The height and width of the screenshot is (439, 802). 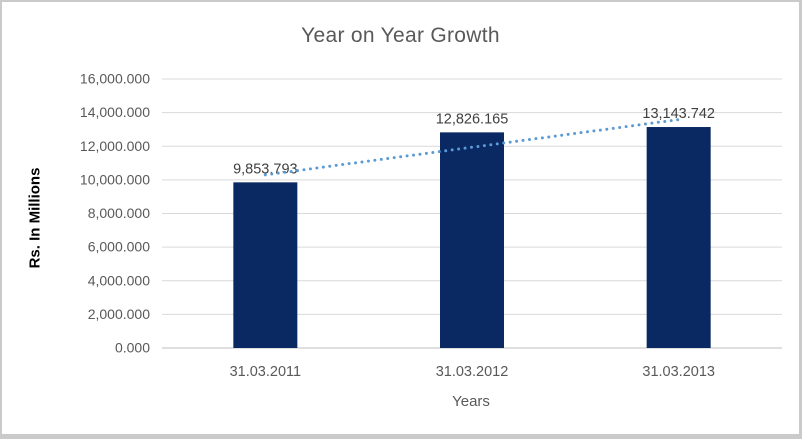 What do you see at coordinates (400, 35) in the screenshot?
I see `chart-title: Year on Year Growth` at bounding box center [400, 35].